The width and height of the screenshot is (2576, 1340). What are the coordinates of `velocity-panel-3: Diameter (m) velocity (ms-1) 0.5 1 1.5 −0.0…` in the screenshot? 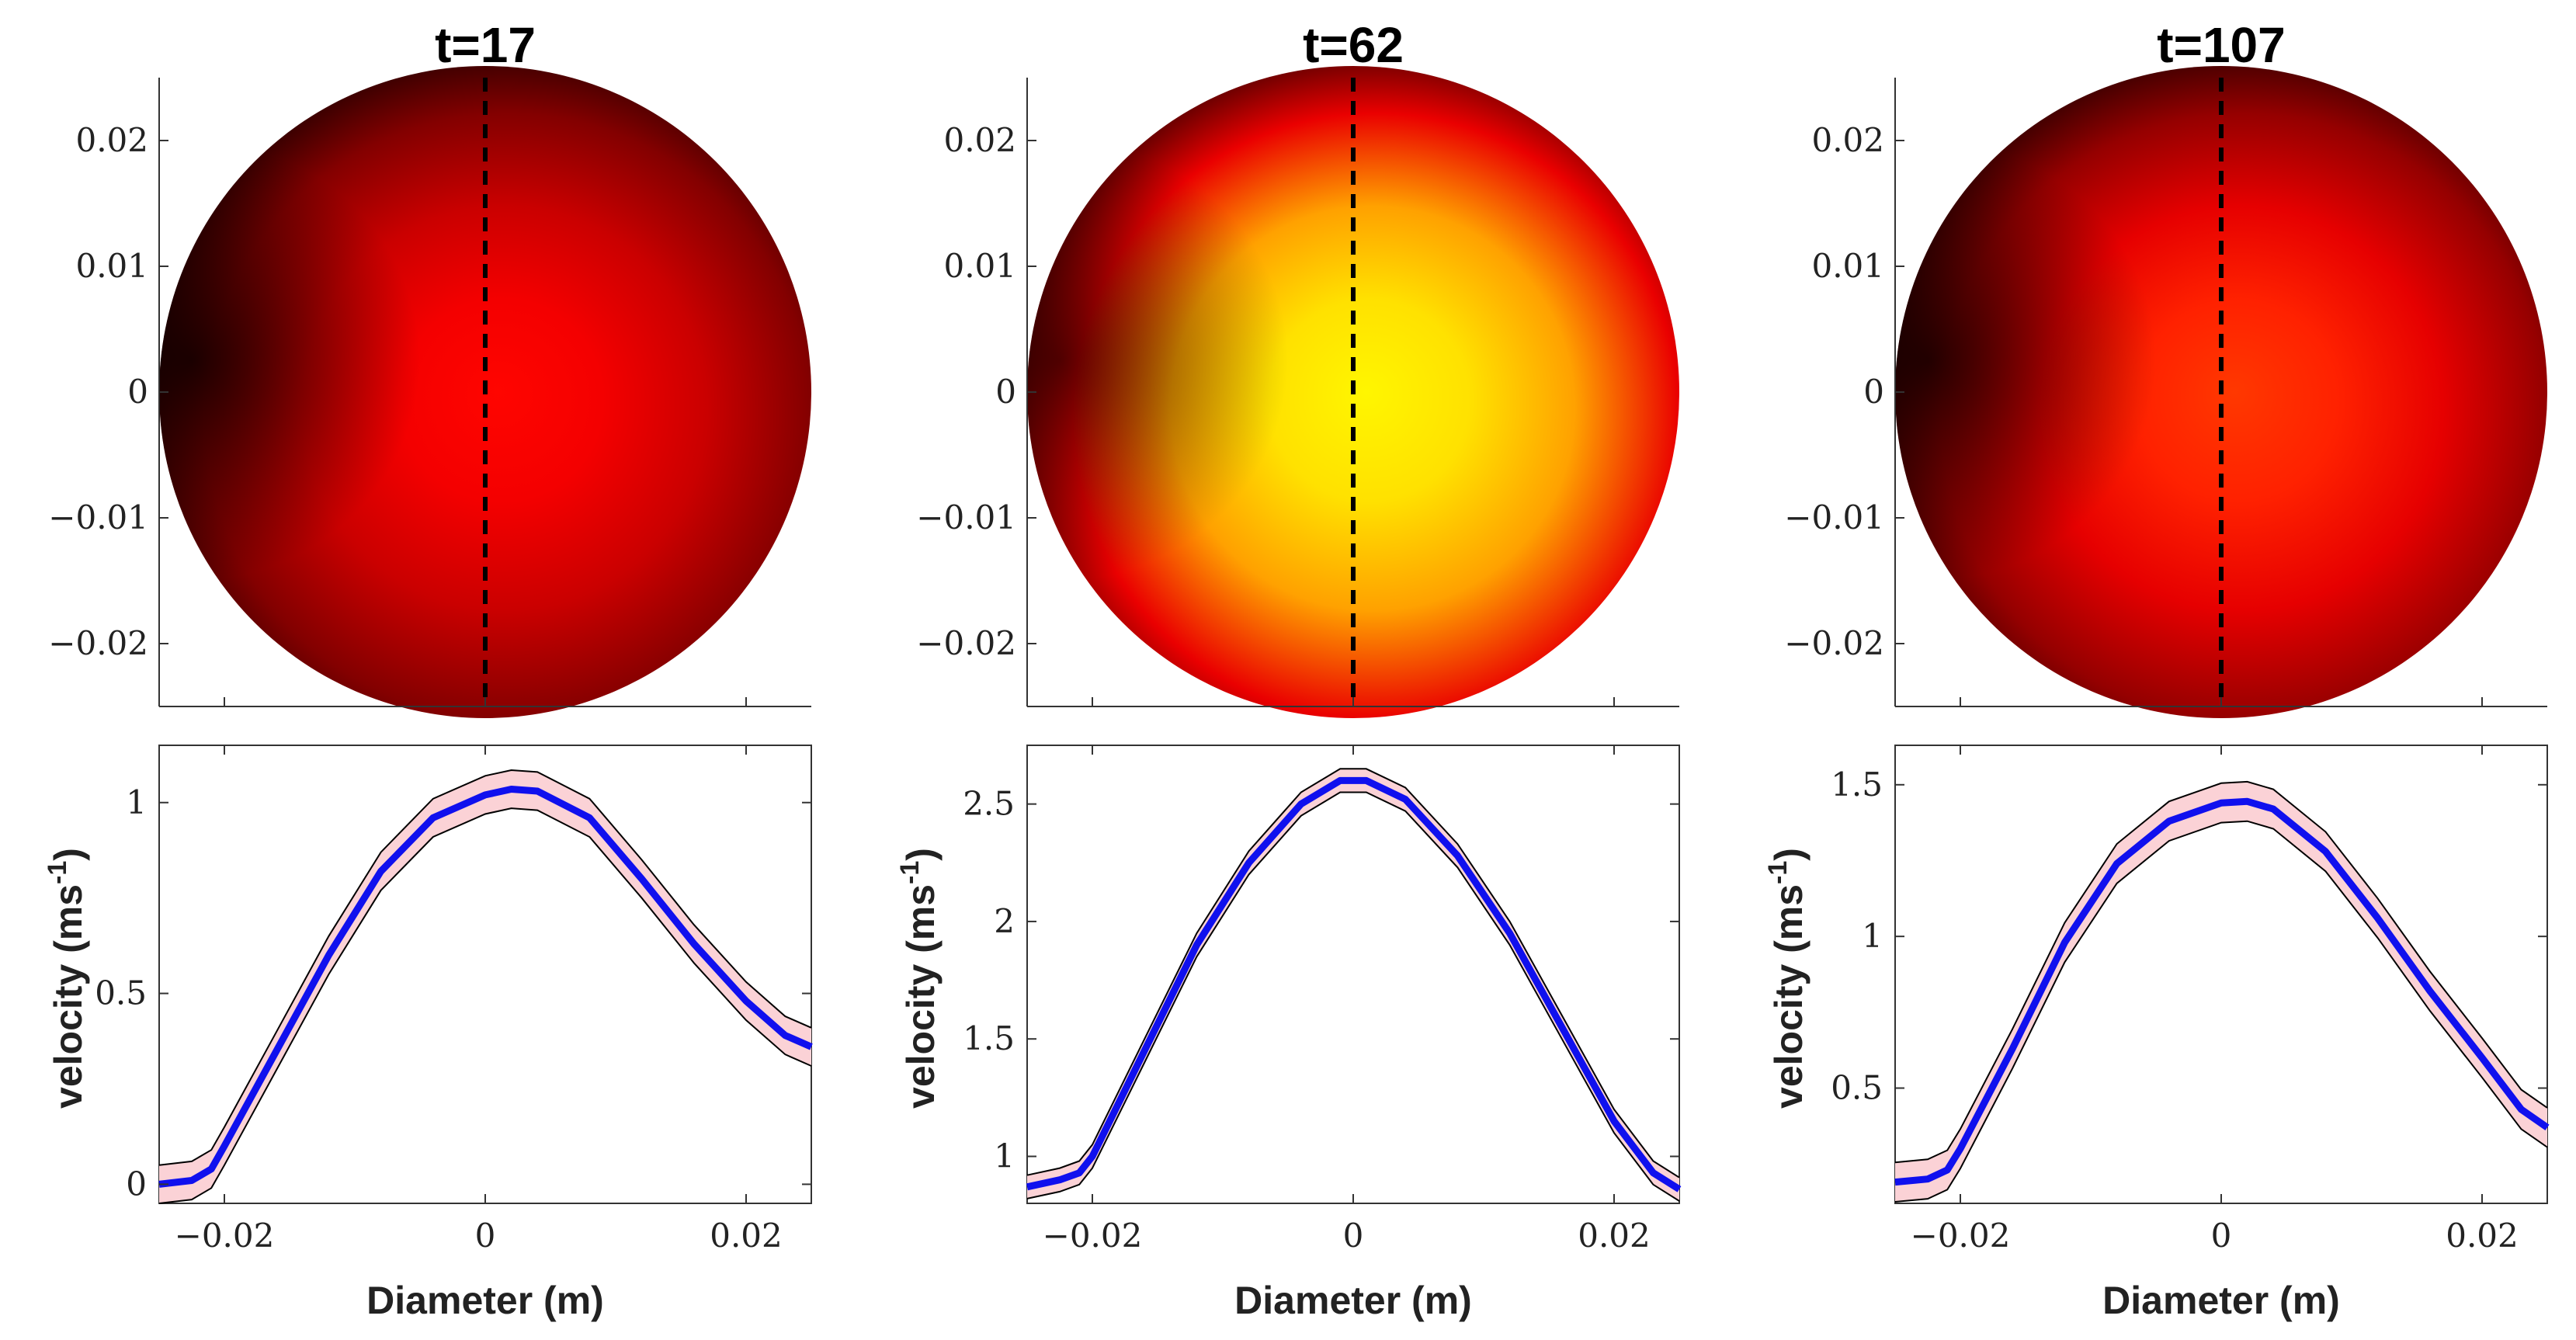 It's located at (2156, 1033).